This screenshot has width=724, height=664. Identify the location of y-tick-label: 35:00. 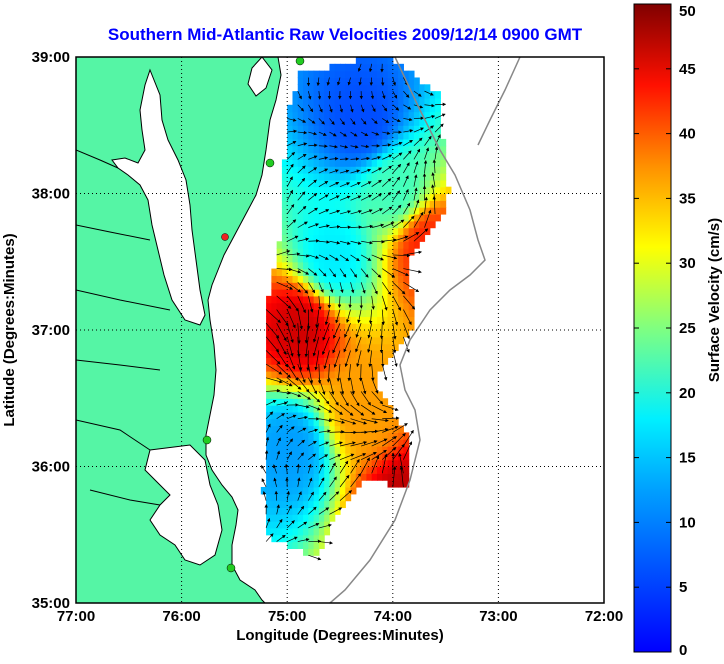
(51, 603).